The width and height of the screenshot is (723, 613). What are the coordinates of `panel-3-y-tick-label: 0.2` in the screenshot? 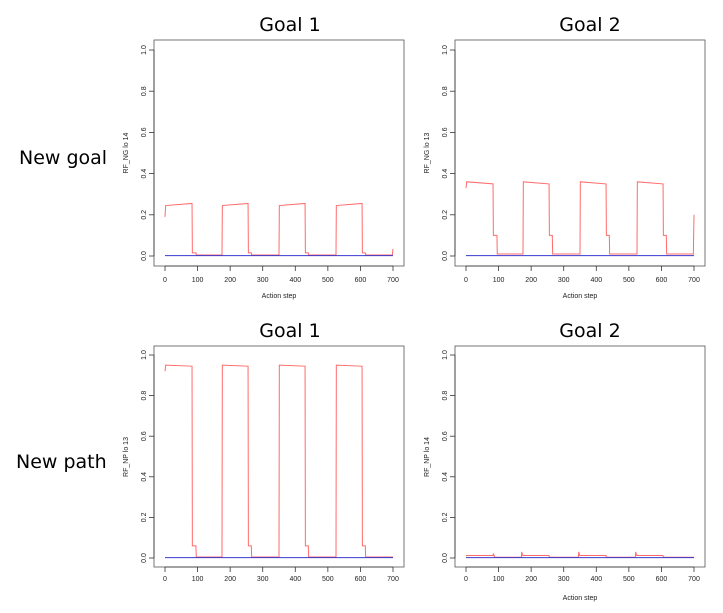 It's located at (144, 517).